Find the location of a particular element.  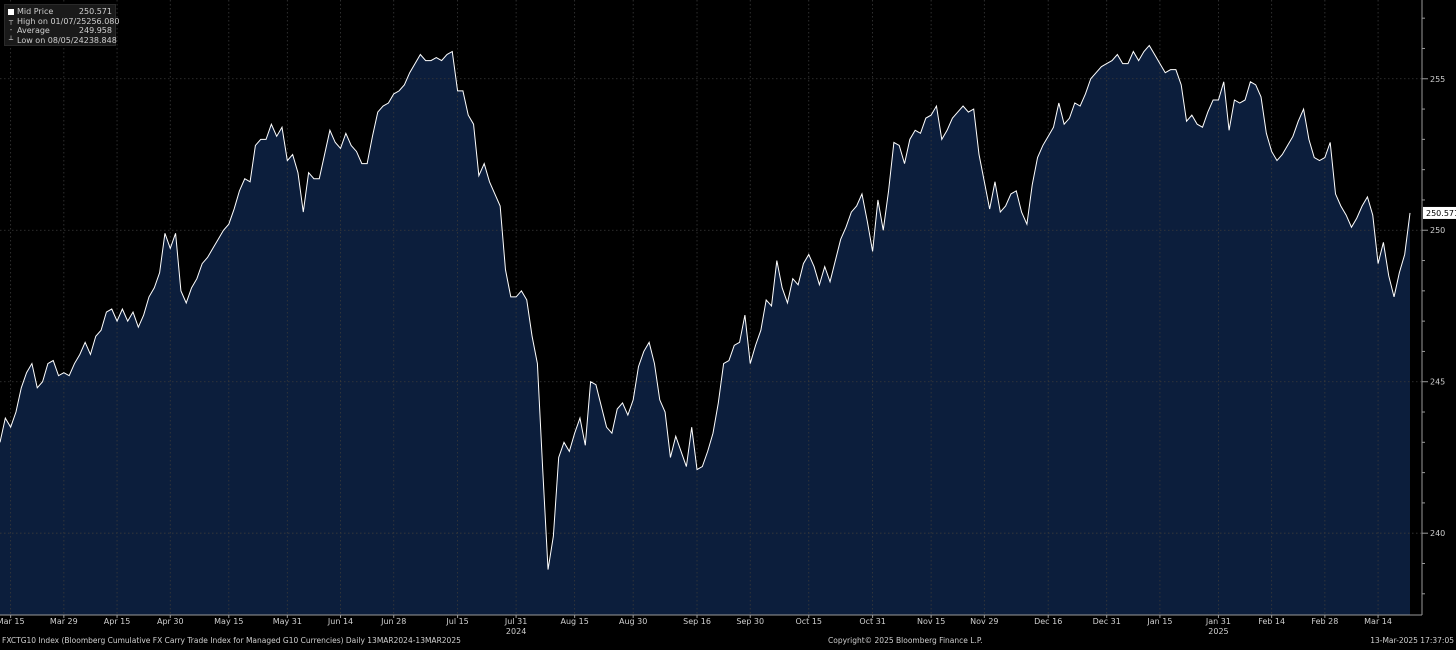

x-tick-label: Feb 28 is located at coordinates (1324, 621).